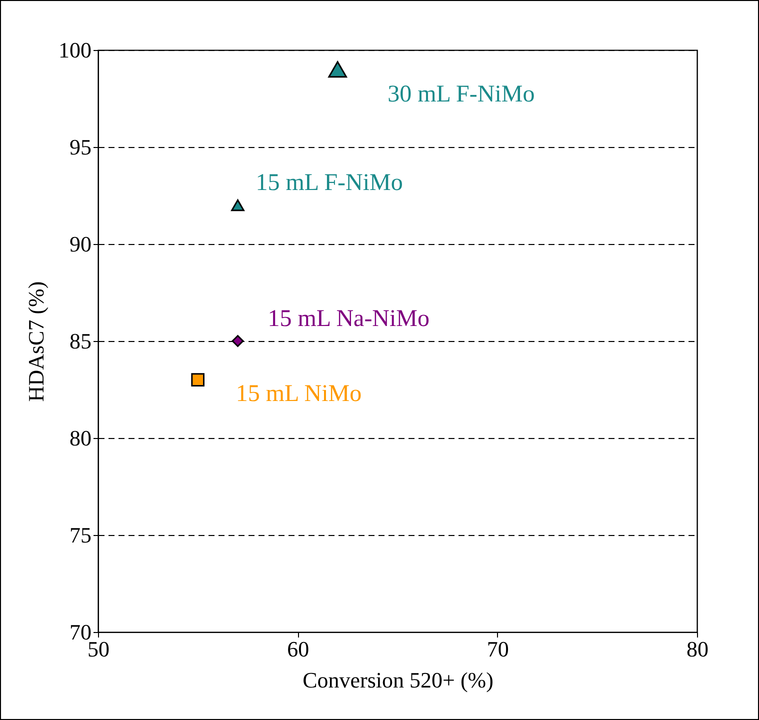 This screenshot has height=720, width=759. I want to click on x-axis-title: Conversion 520+ (%), so click(398, 680).